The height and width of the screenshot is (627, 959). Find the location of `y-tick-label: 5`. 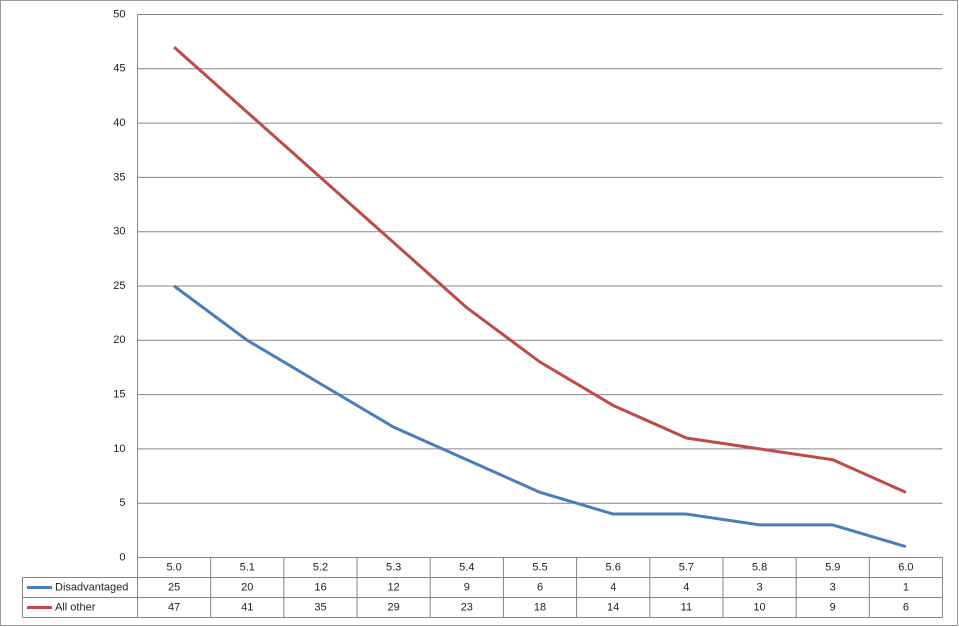

y-tick-label: 5 is located at coordinates (122, 503).